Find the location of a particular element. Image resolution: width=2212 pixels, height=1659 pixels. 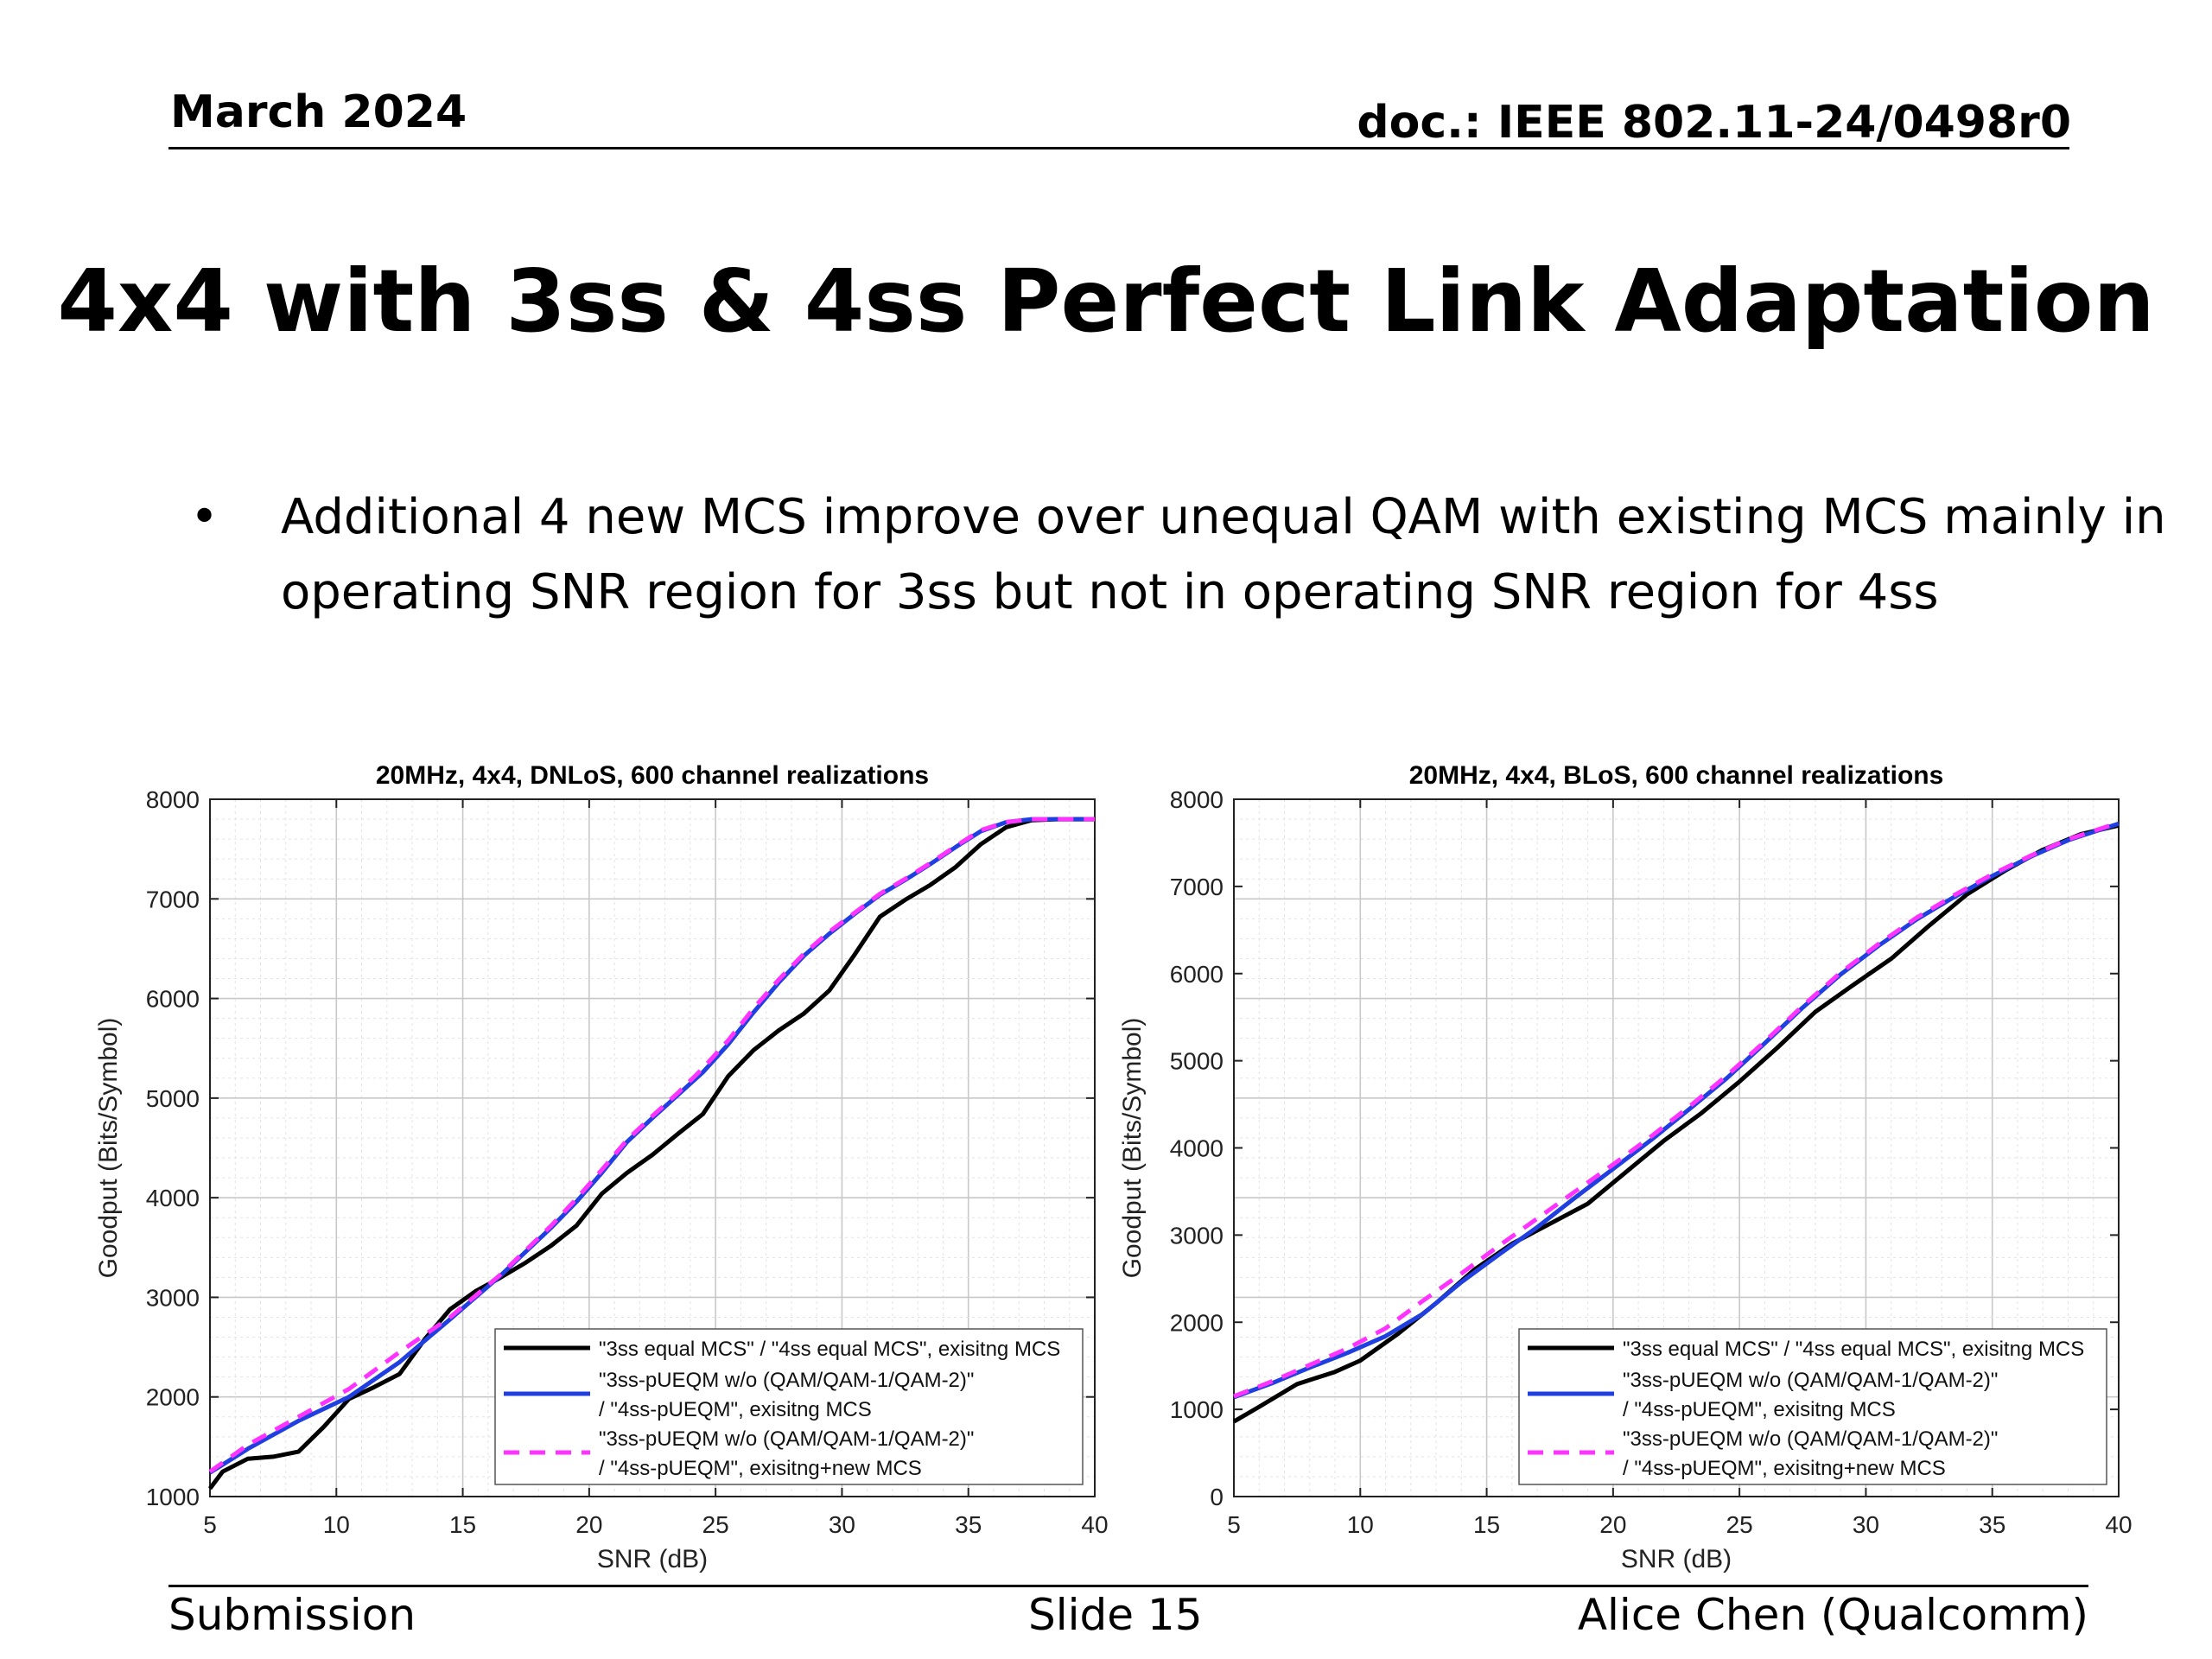

footer-author: Alice Chen (Qualcomm) is located at coordinates (1832, 1615).